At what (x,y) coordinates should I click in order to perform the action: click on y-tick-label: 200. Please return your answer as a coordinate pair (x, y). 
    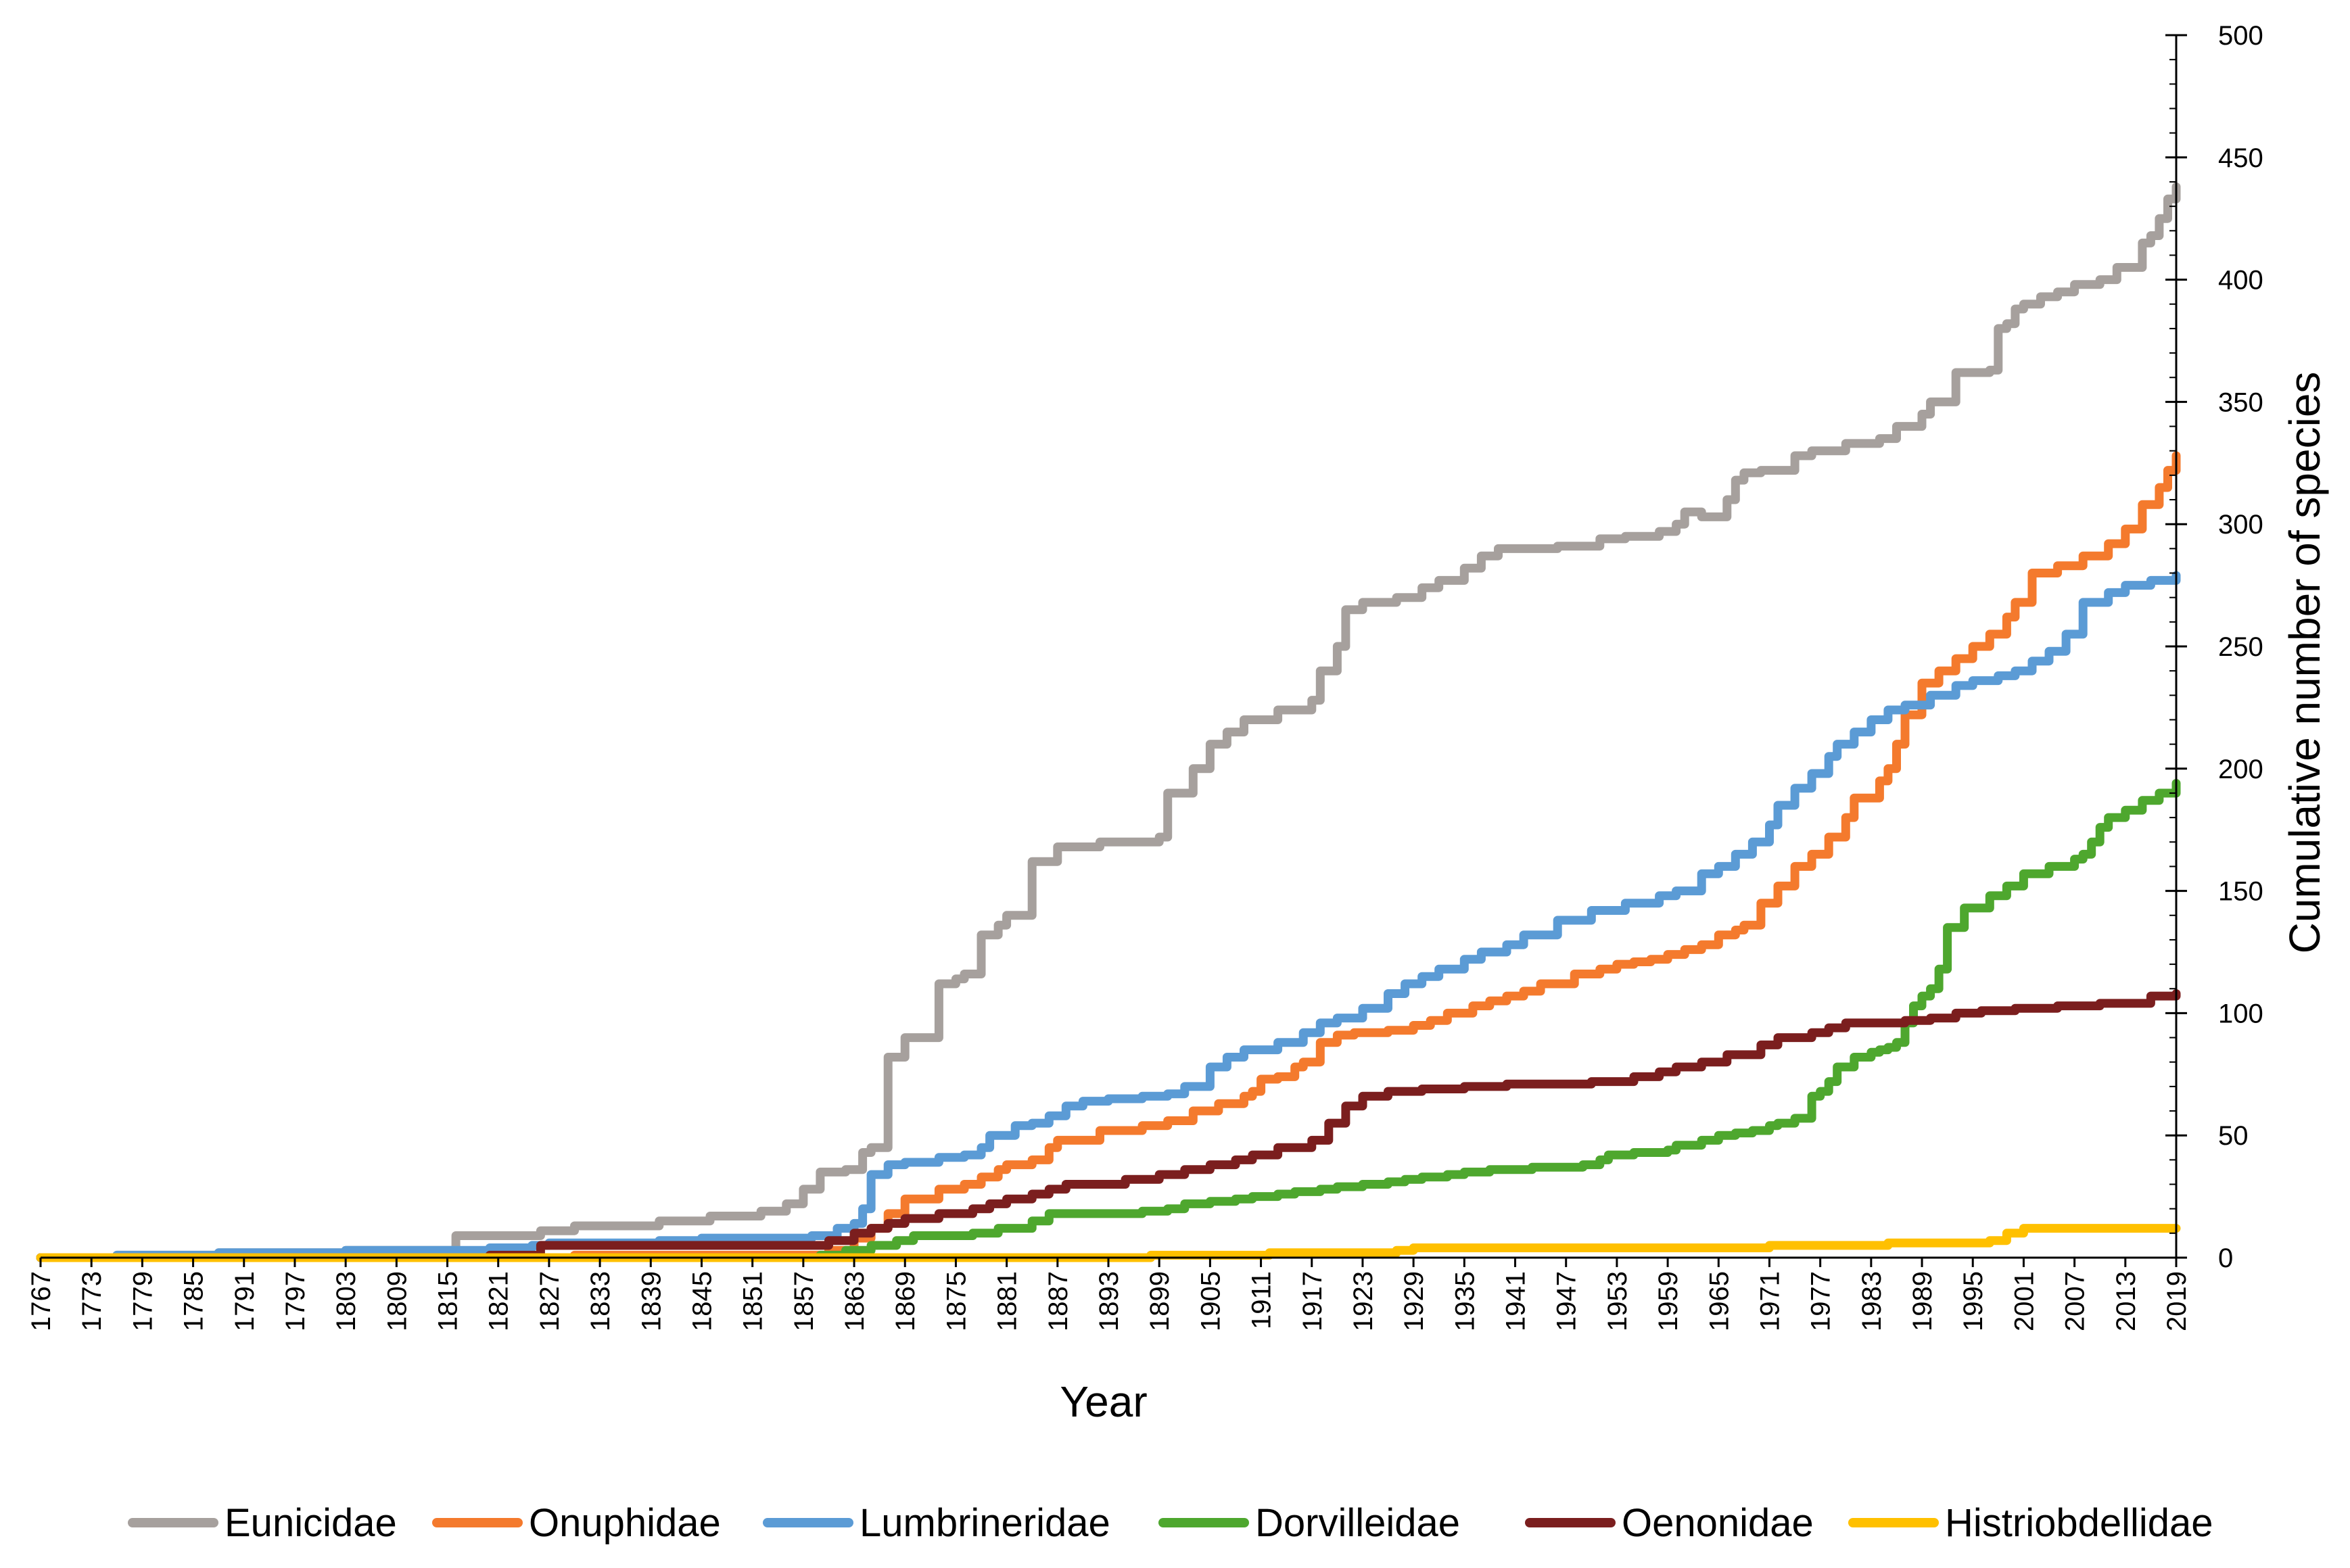
    Looking at the image, I should click on (2240, 769).